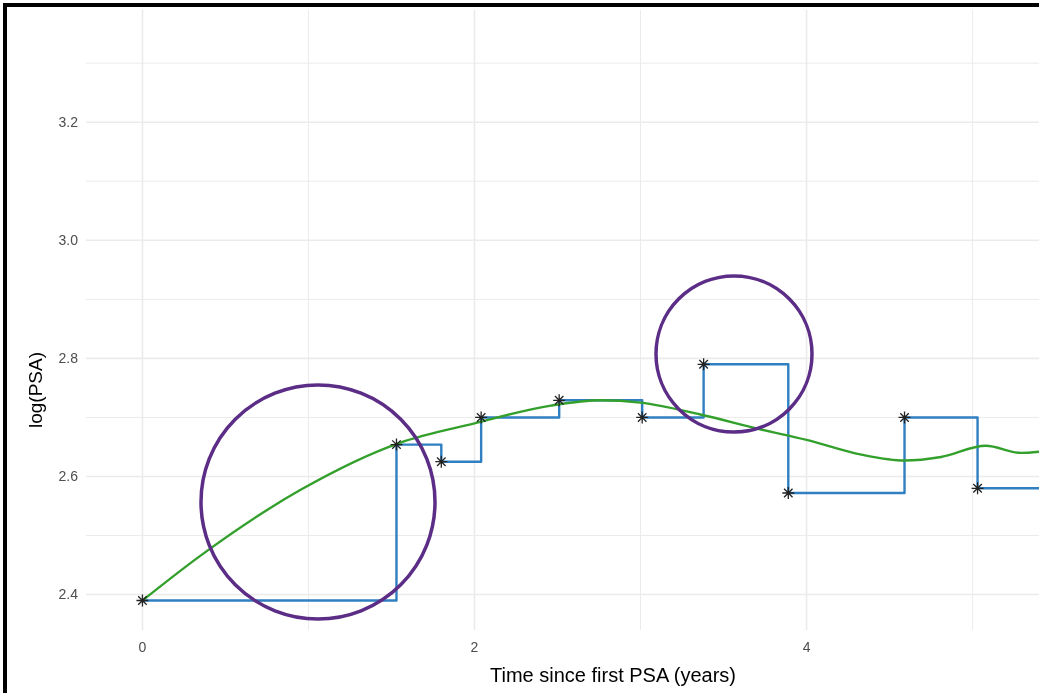  I want to click on text: 3.0, so click(68, 240).